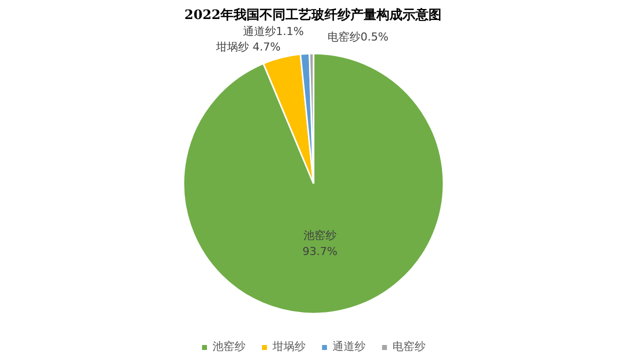  I want to click on data-label: 93.7%, so click(320, 251).